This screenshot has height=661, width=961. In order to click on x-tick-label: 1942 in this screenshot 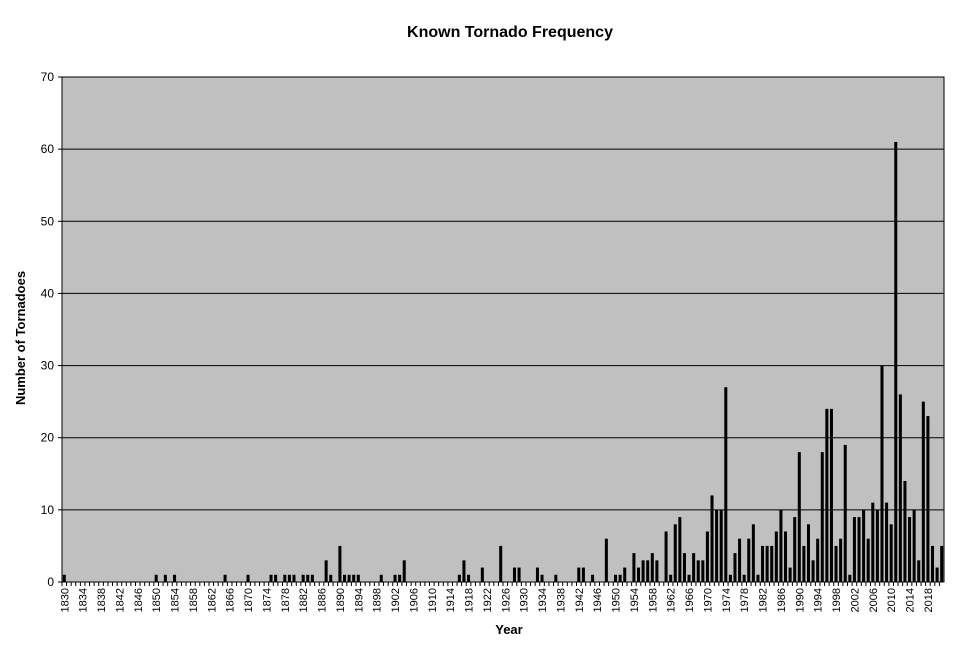, I will do `click(580, 600)`.